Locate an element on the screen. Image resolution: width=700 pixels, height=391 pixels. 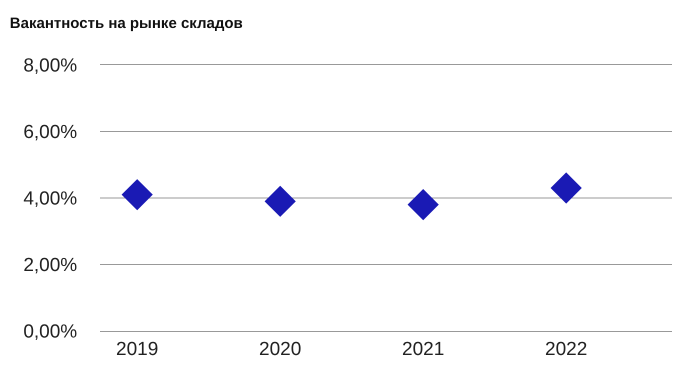
x-tick-label: 2022 is located at coordinates (566, 349).